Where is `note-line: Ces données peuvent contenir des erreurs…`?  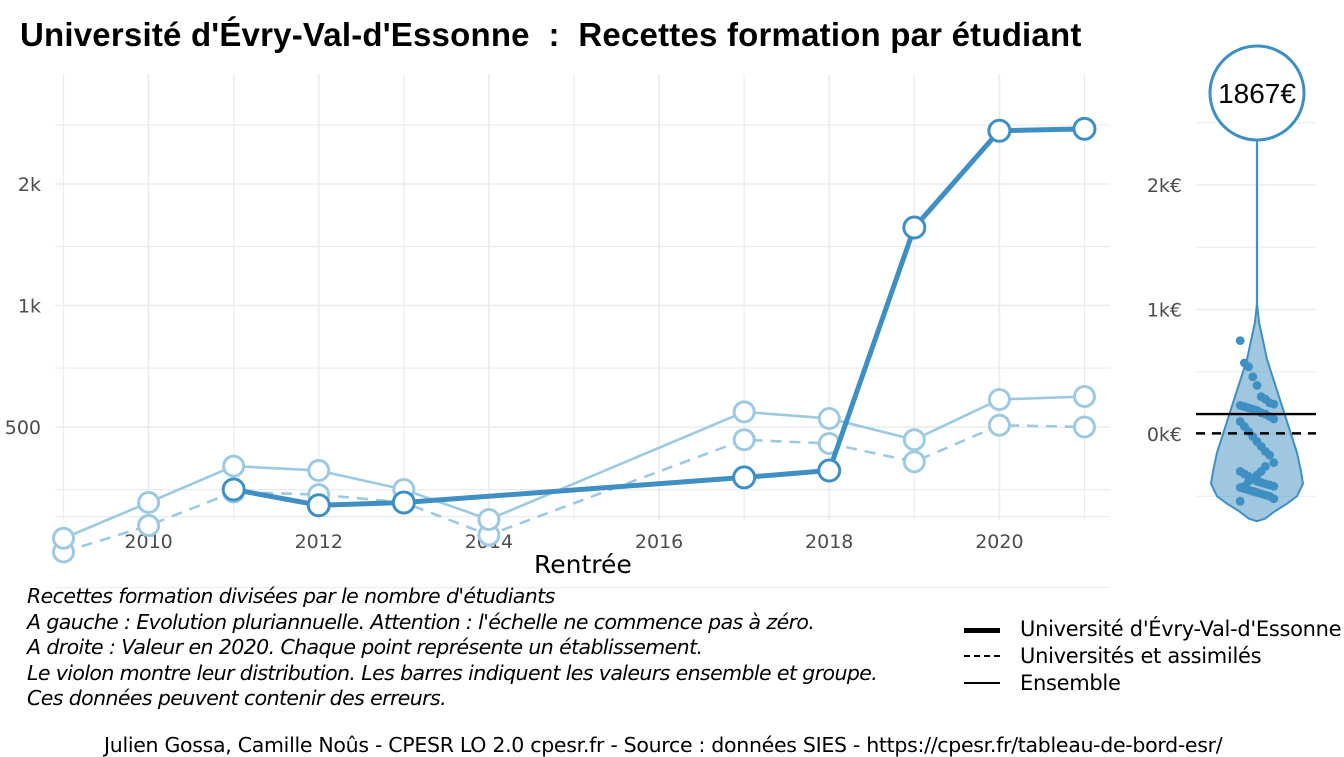
note-line: Ces données peuvent contenir des erreurs… is located at coordinates (237, 698).